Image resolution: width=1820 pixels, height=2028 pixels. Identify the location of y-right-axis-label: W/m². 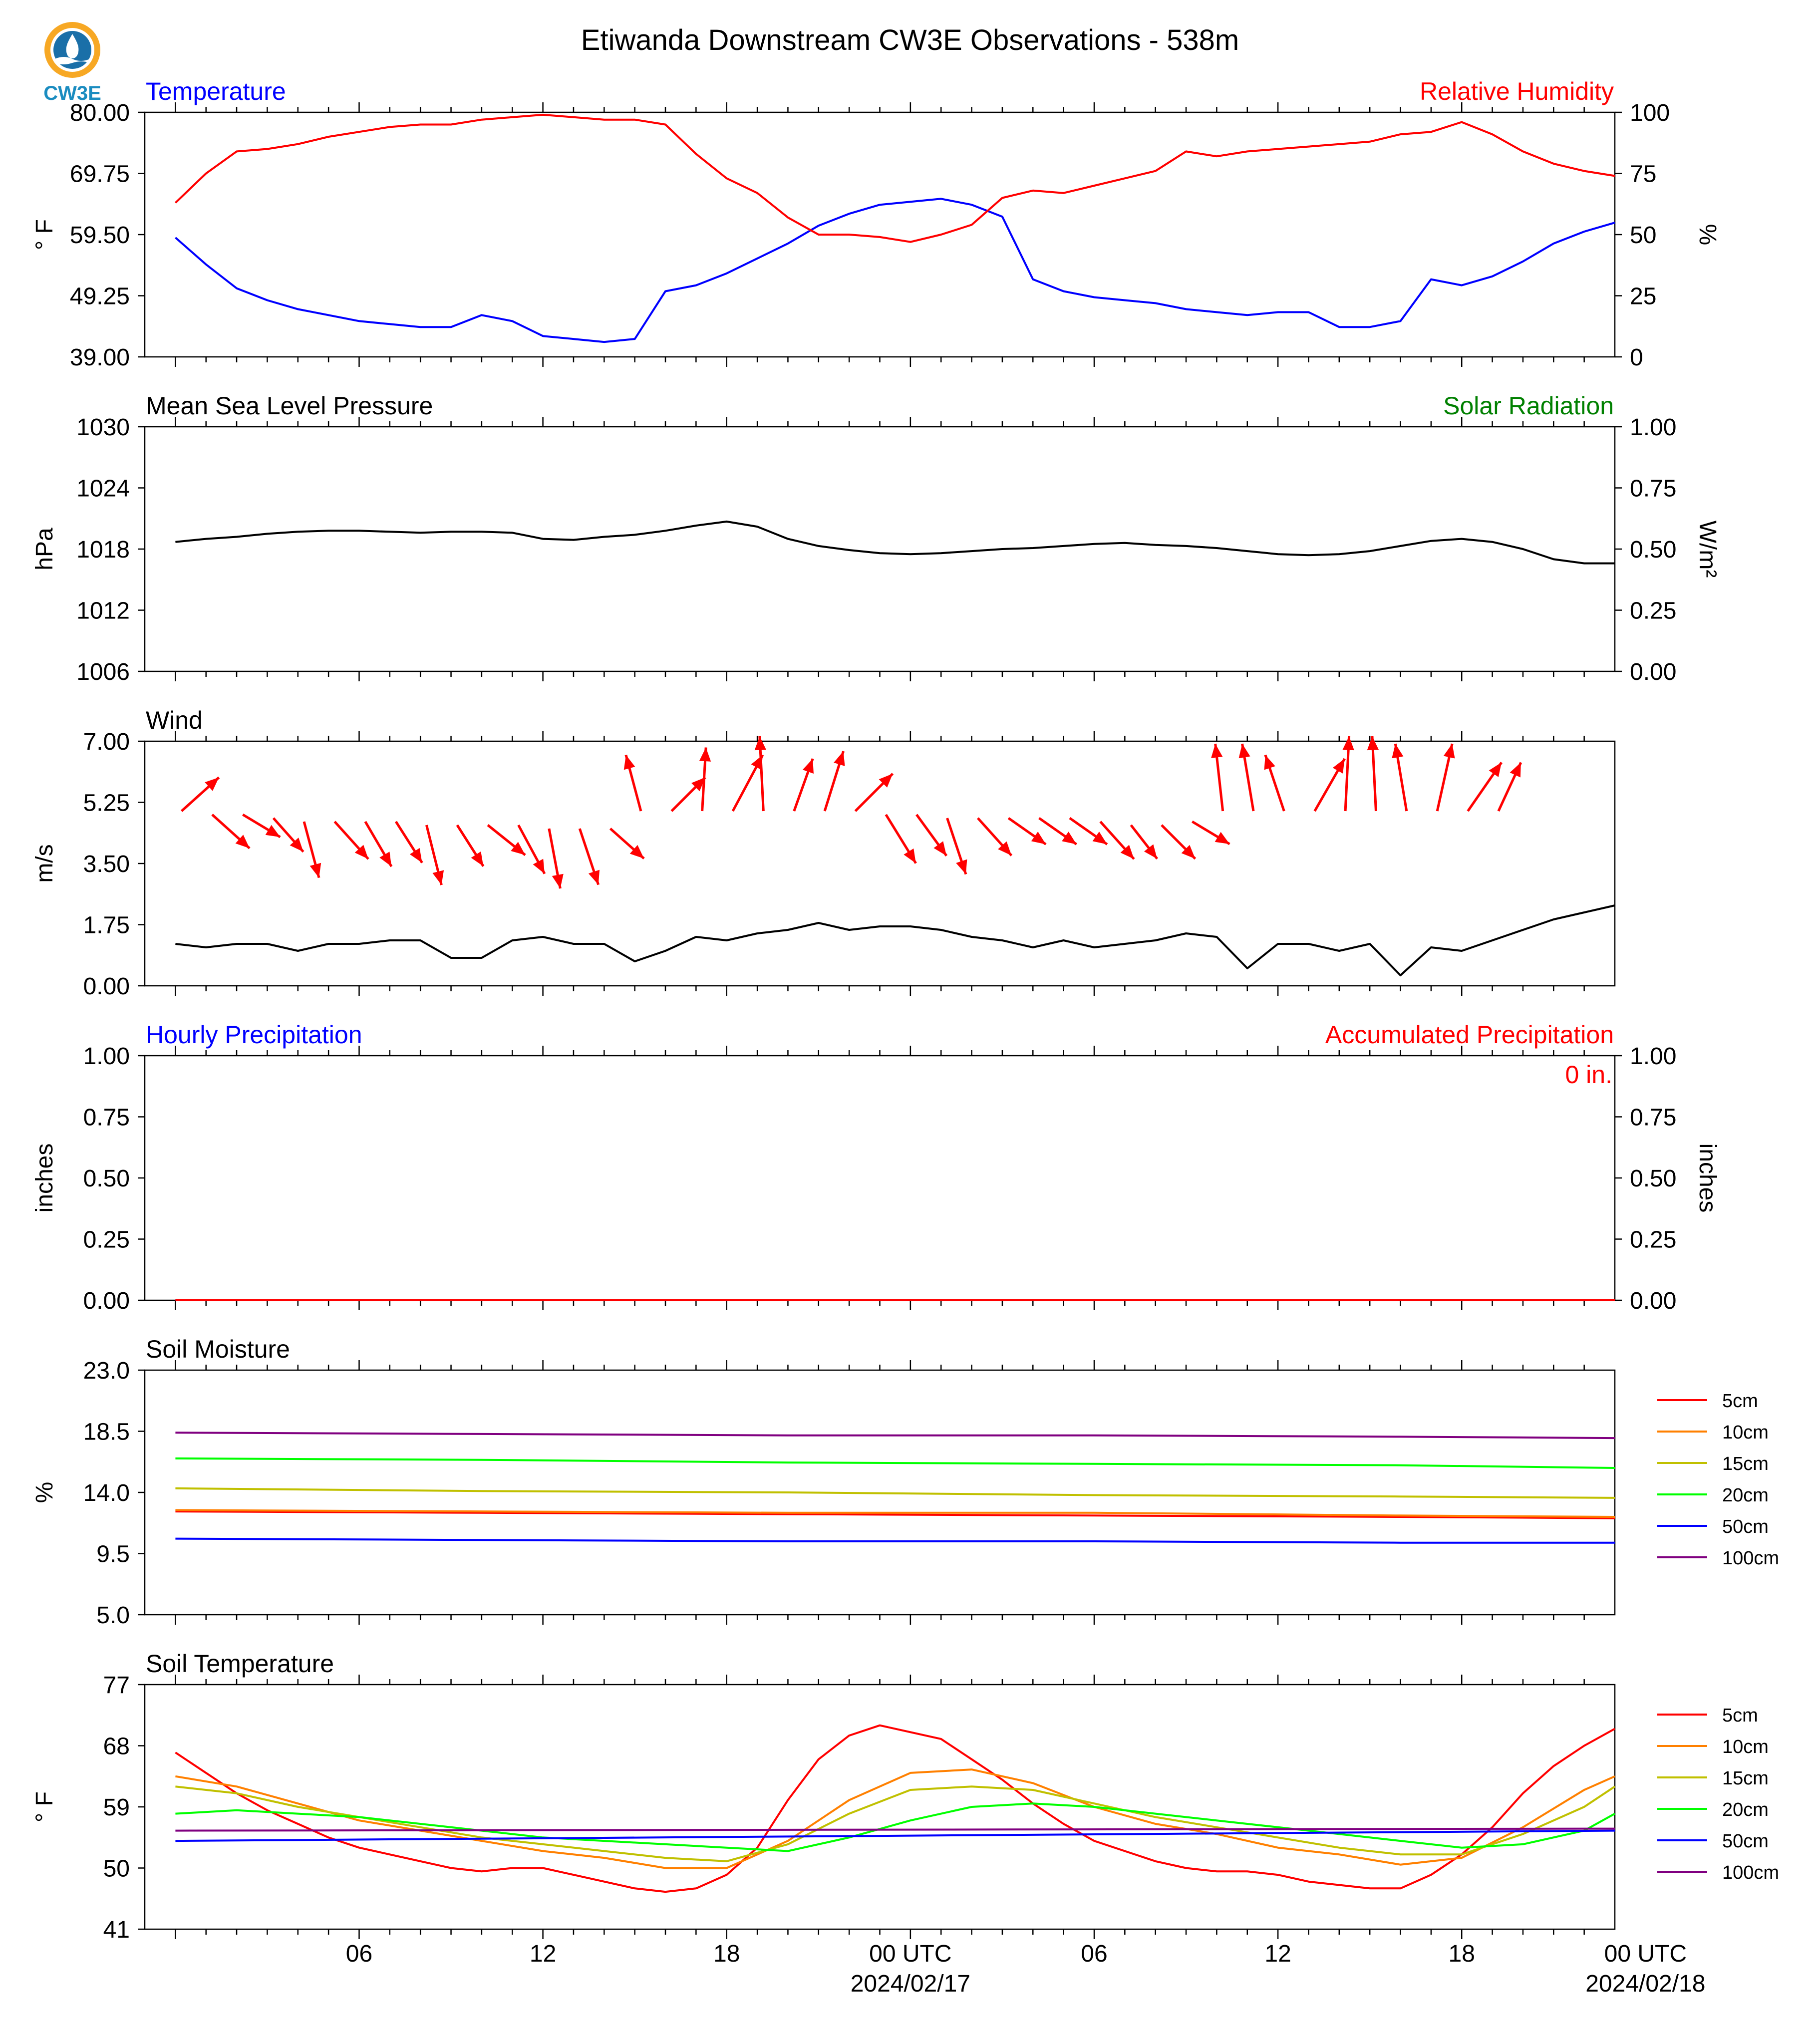
(1707, 549).